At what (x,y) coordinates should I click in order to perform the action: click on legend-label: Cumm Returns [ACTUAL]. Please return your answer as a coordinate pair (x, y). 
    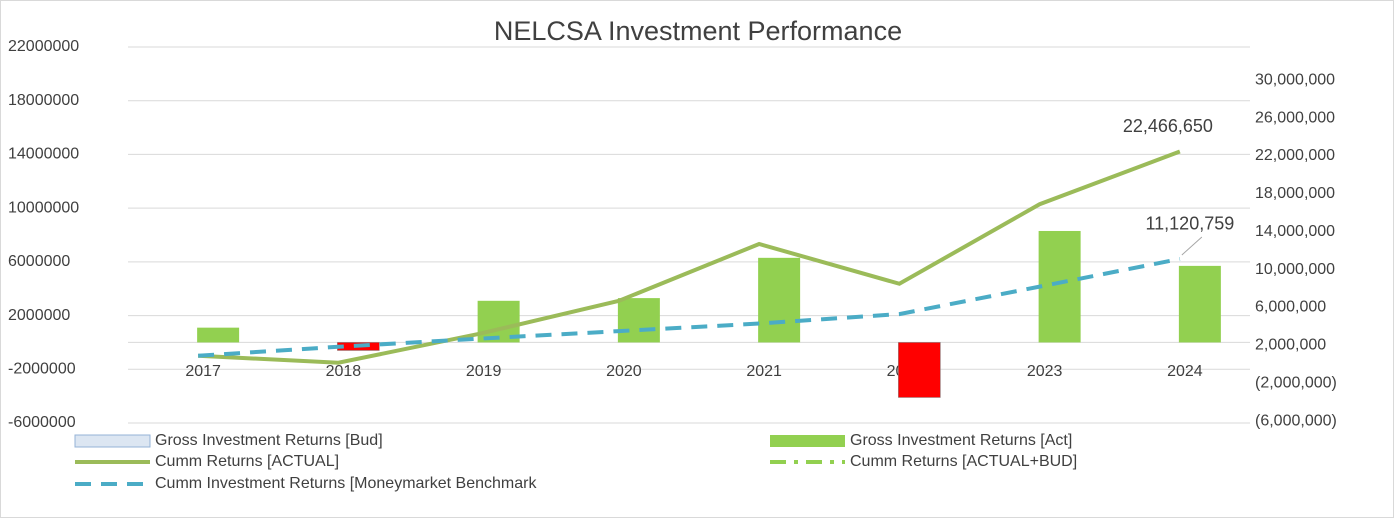
    Looking at the image, I should click on (247, 461).